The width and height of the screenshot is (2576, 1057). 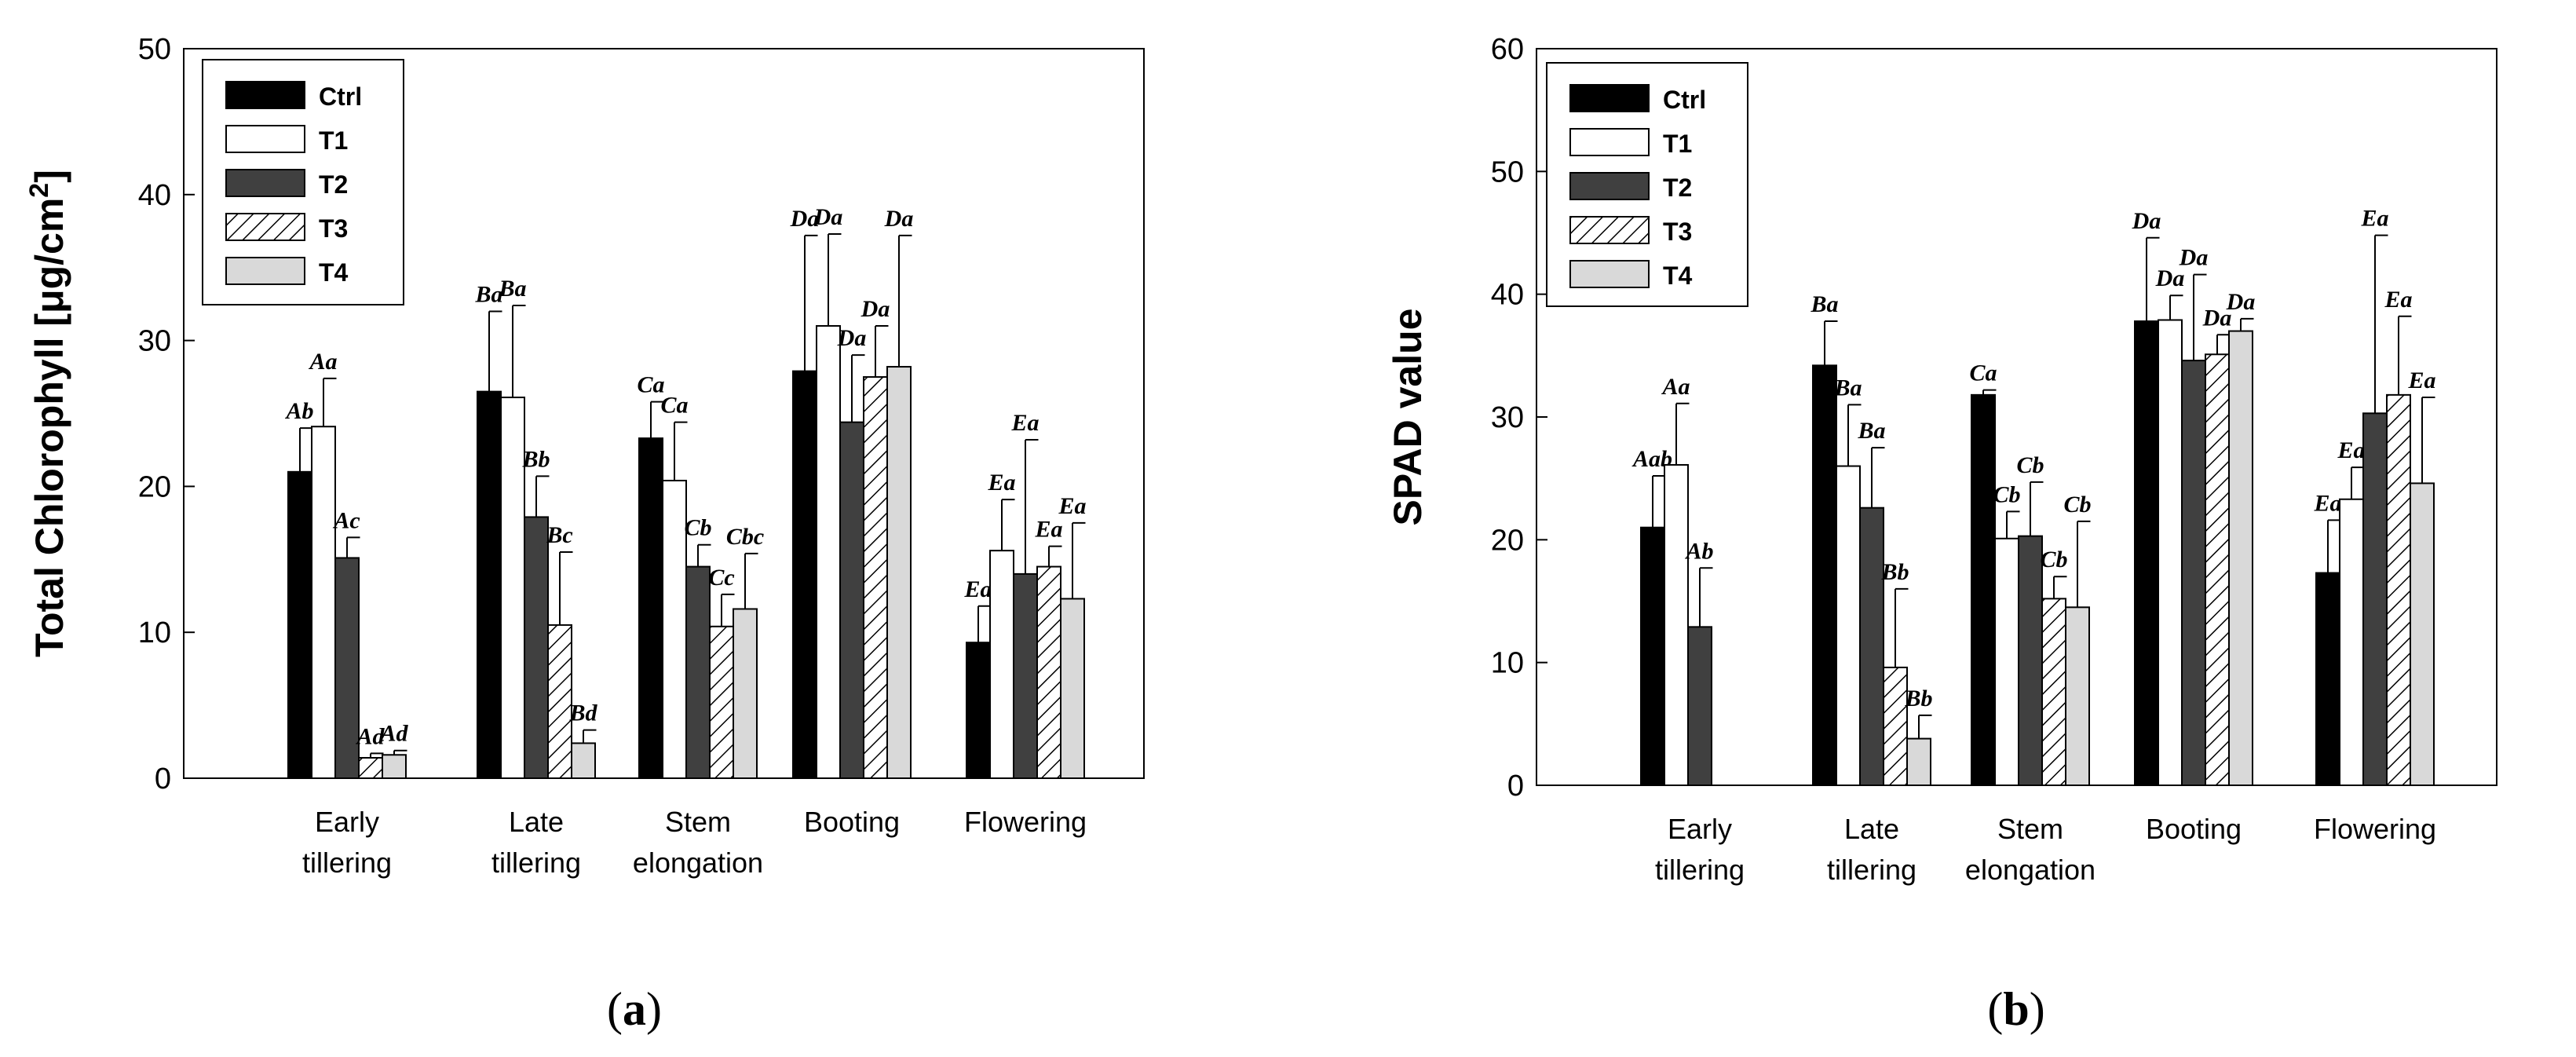 What do you see at coordinates (1610, 230) in the screenshot?
I see `legend-swatch-t3` at bounding box center [1610, 230].